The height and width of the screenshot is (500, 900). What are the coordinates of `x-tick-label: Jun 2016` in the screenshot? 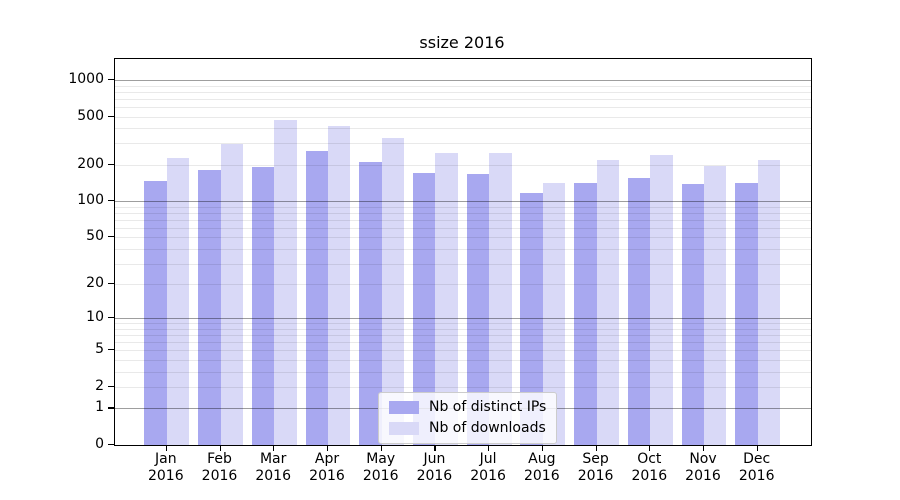 It's located at (434, 468).